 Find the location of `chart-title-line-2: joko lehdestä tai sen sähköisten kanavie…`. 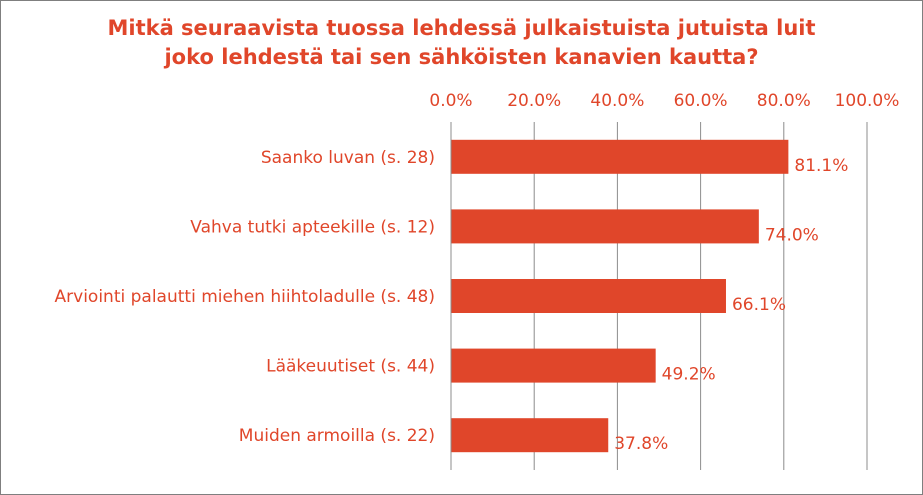

chart-title-line-2: joko lehdestä tai sen sähköisten kanavie… is located at coordinates (461, 57).